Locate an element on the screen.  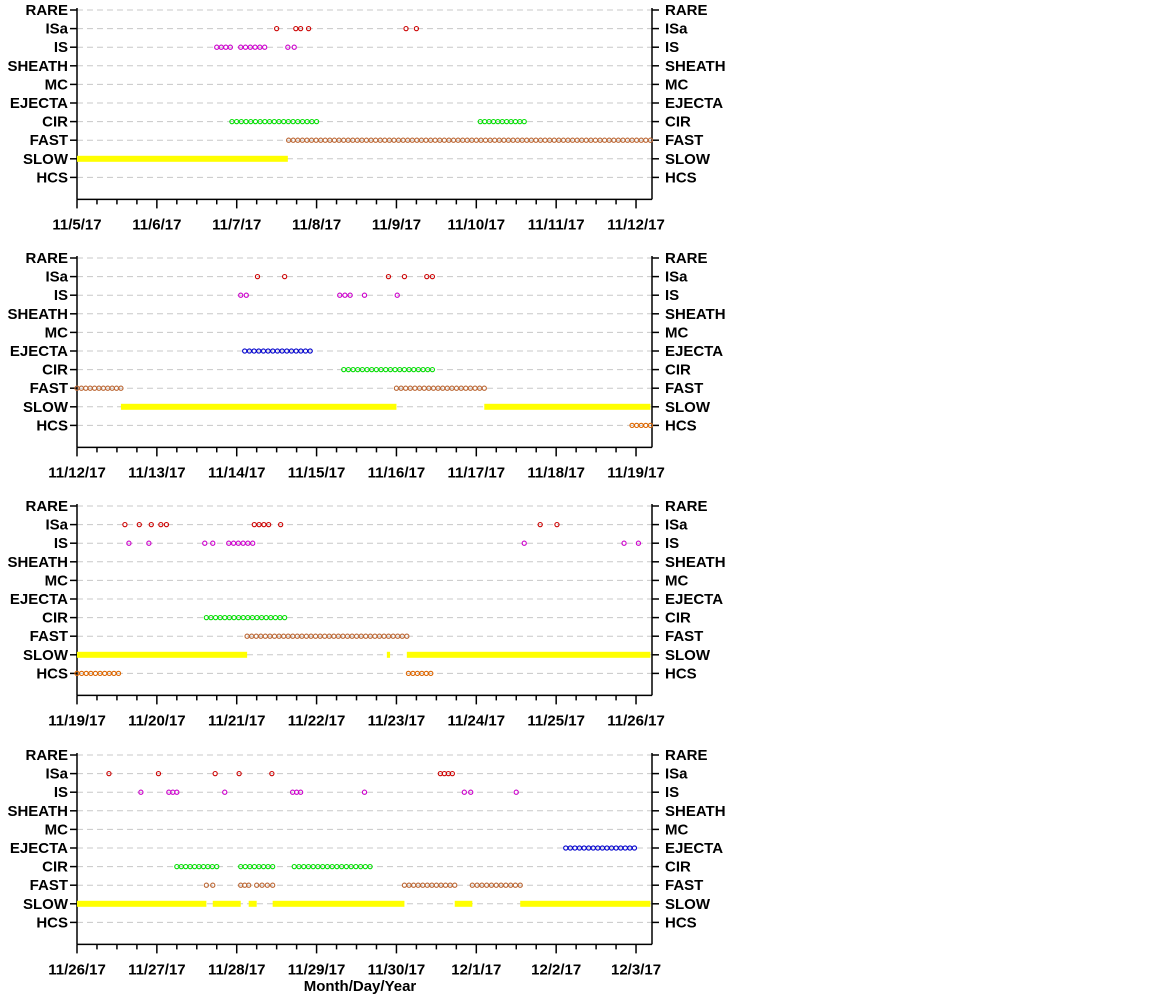
x-tick-label: 11/26/17 is located at coordinates (77, 969).